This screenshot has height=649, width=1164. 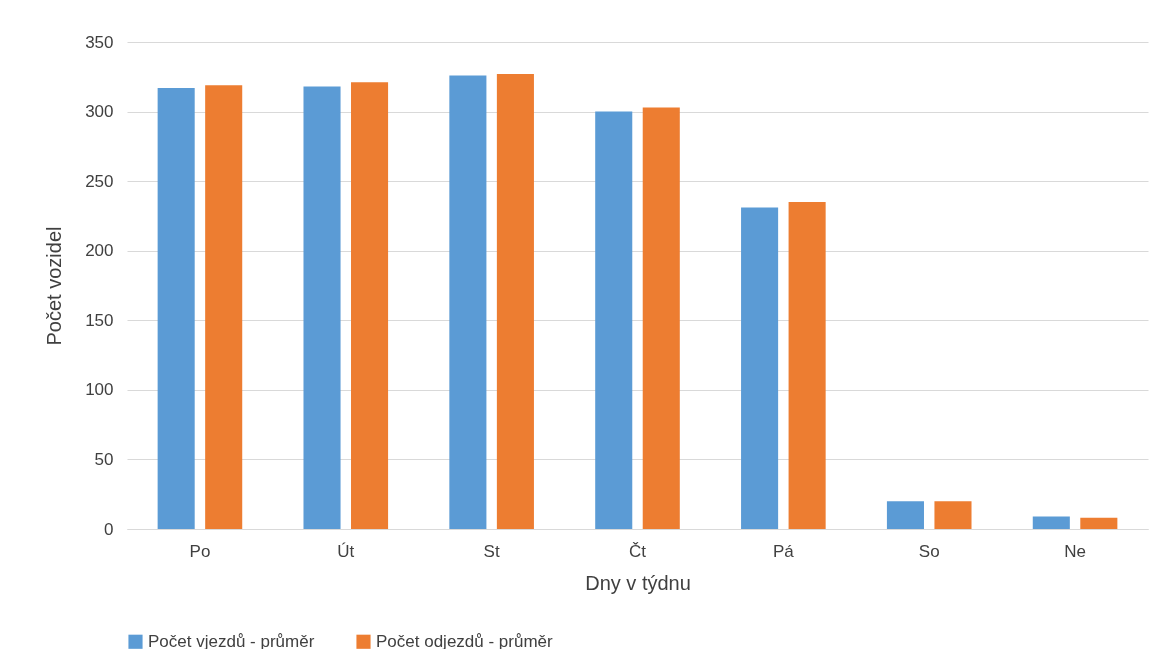 I want to click on y-tick-label: 50, so click(x=104, y=459).